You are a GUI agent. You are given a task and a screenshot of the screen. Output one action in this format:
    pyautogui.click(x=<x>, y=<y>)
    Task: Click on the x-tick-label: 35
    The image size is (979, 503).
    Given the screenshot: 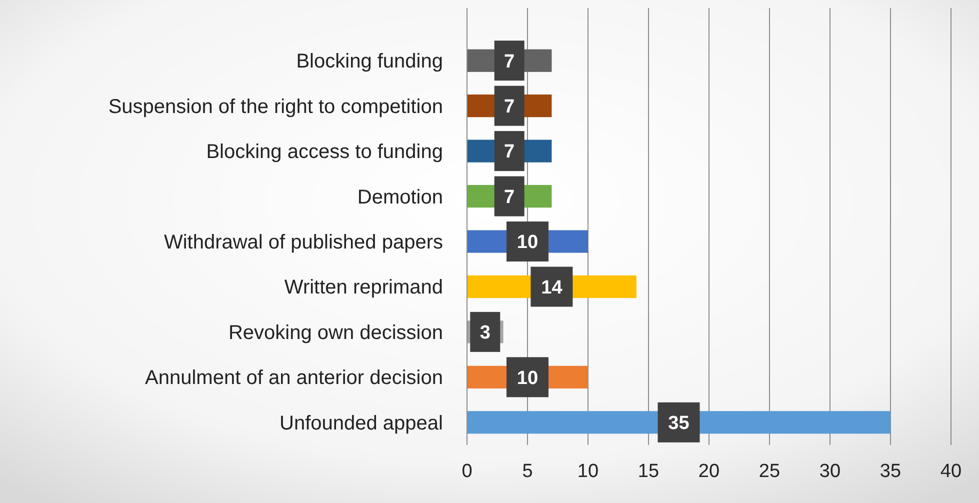 What is the action you would take?
    pyautogui.click(x=891, y=471)
    